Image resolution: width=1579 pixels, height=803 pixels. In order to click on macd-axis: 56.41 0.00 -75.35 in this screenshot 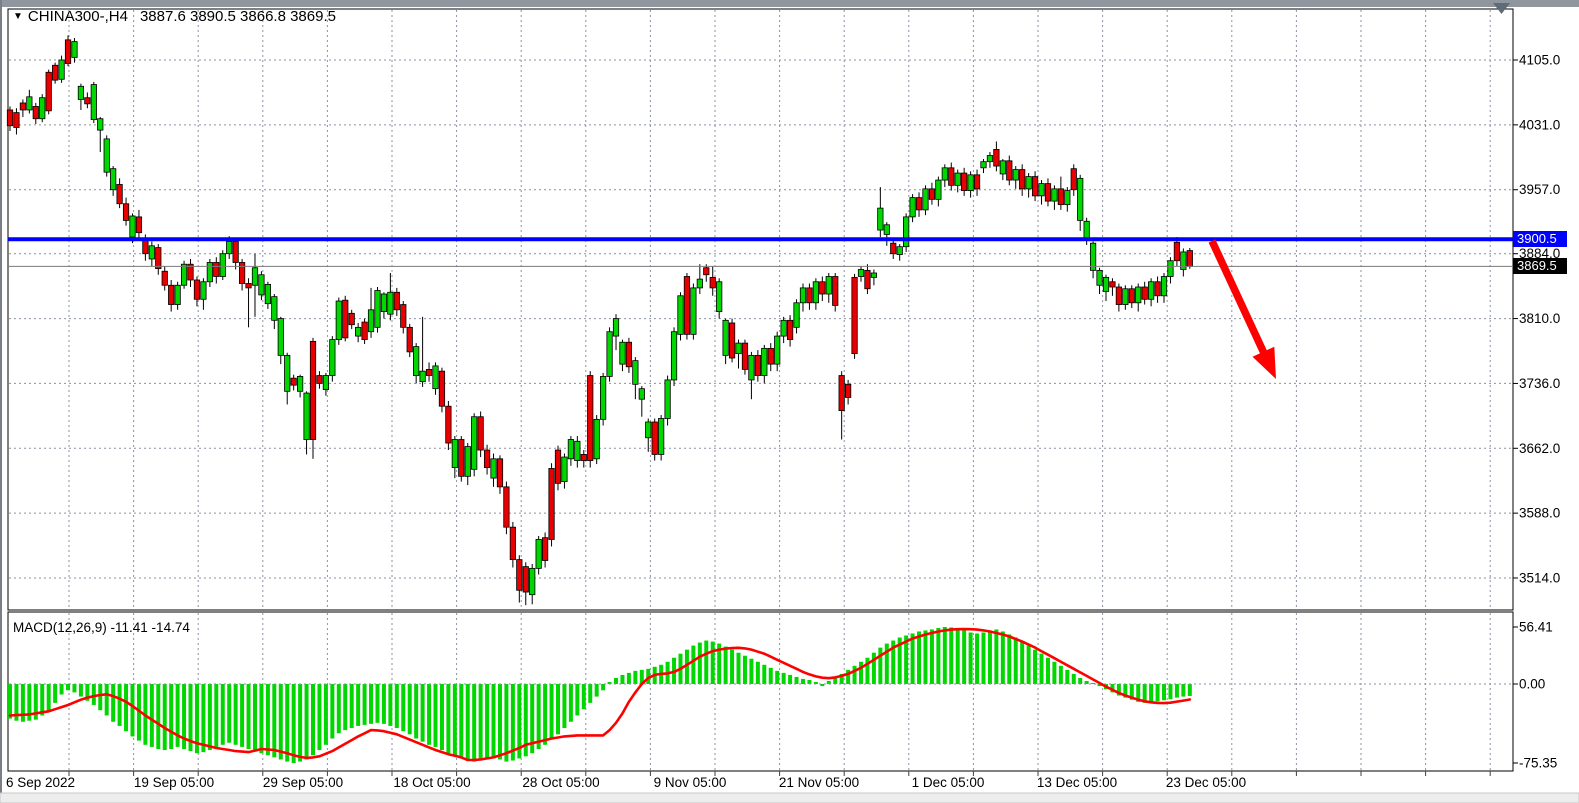, I will do `click(1535, 695)`.